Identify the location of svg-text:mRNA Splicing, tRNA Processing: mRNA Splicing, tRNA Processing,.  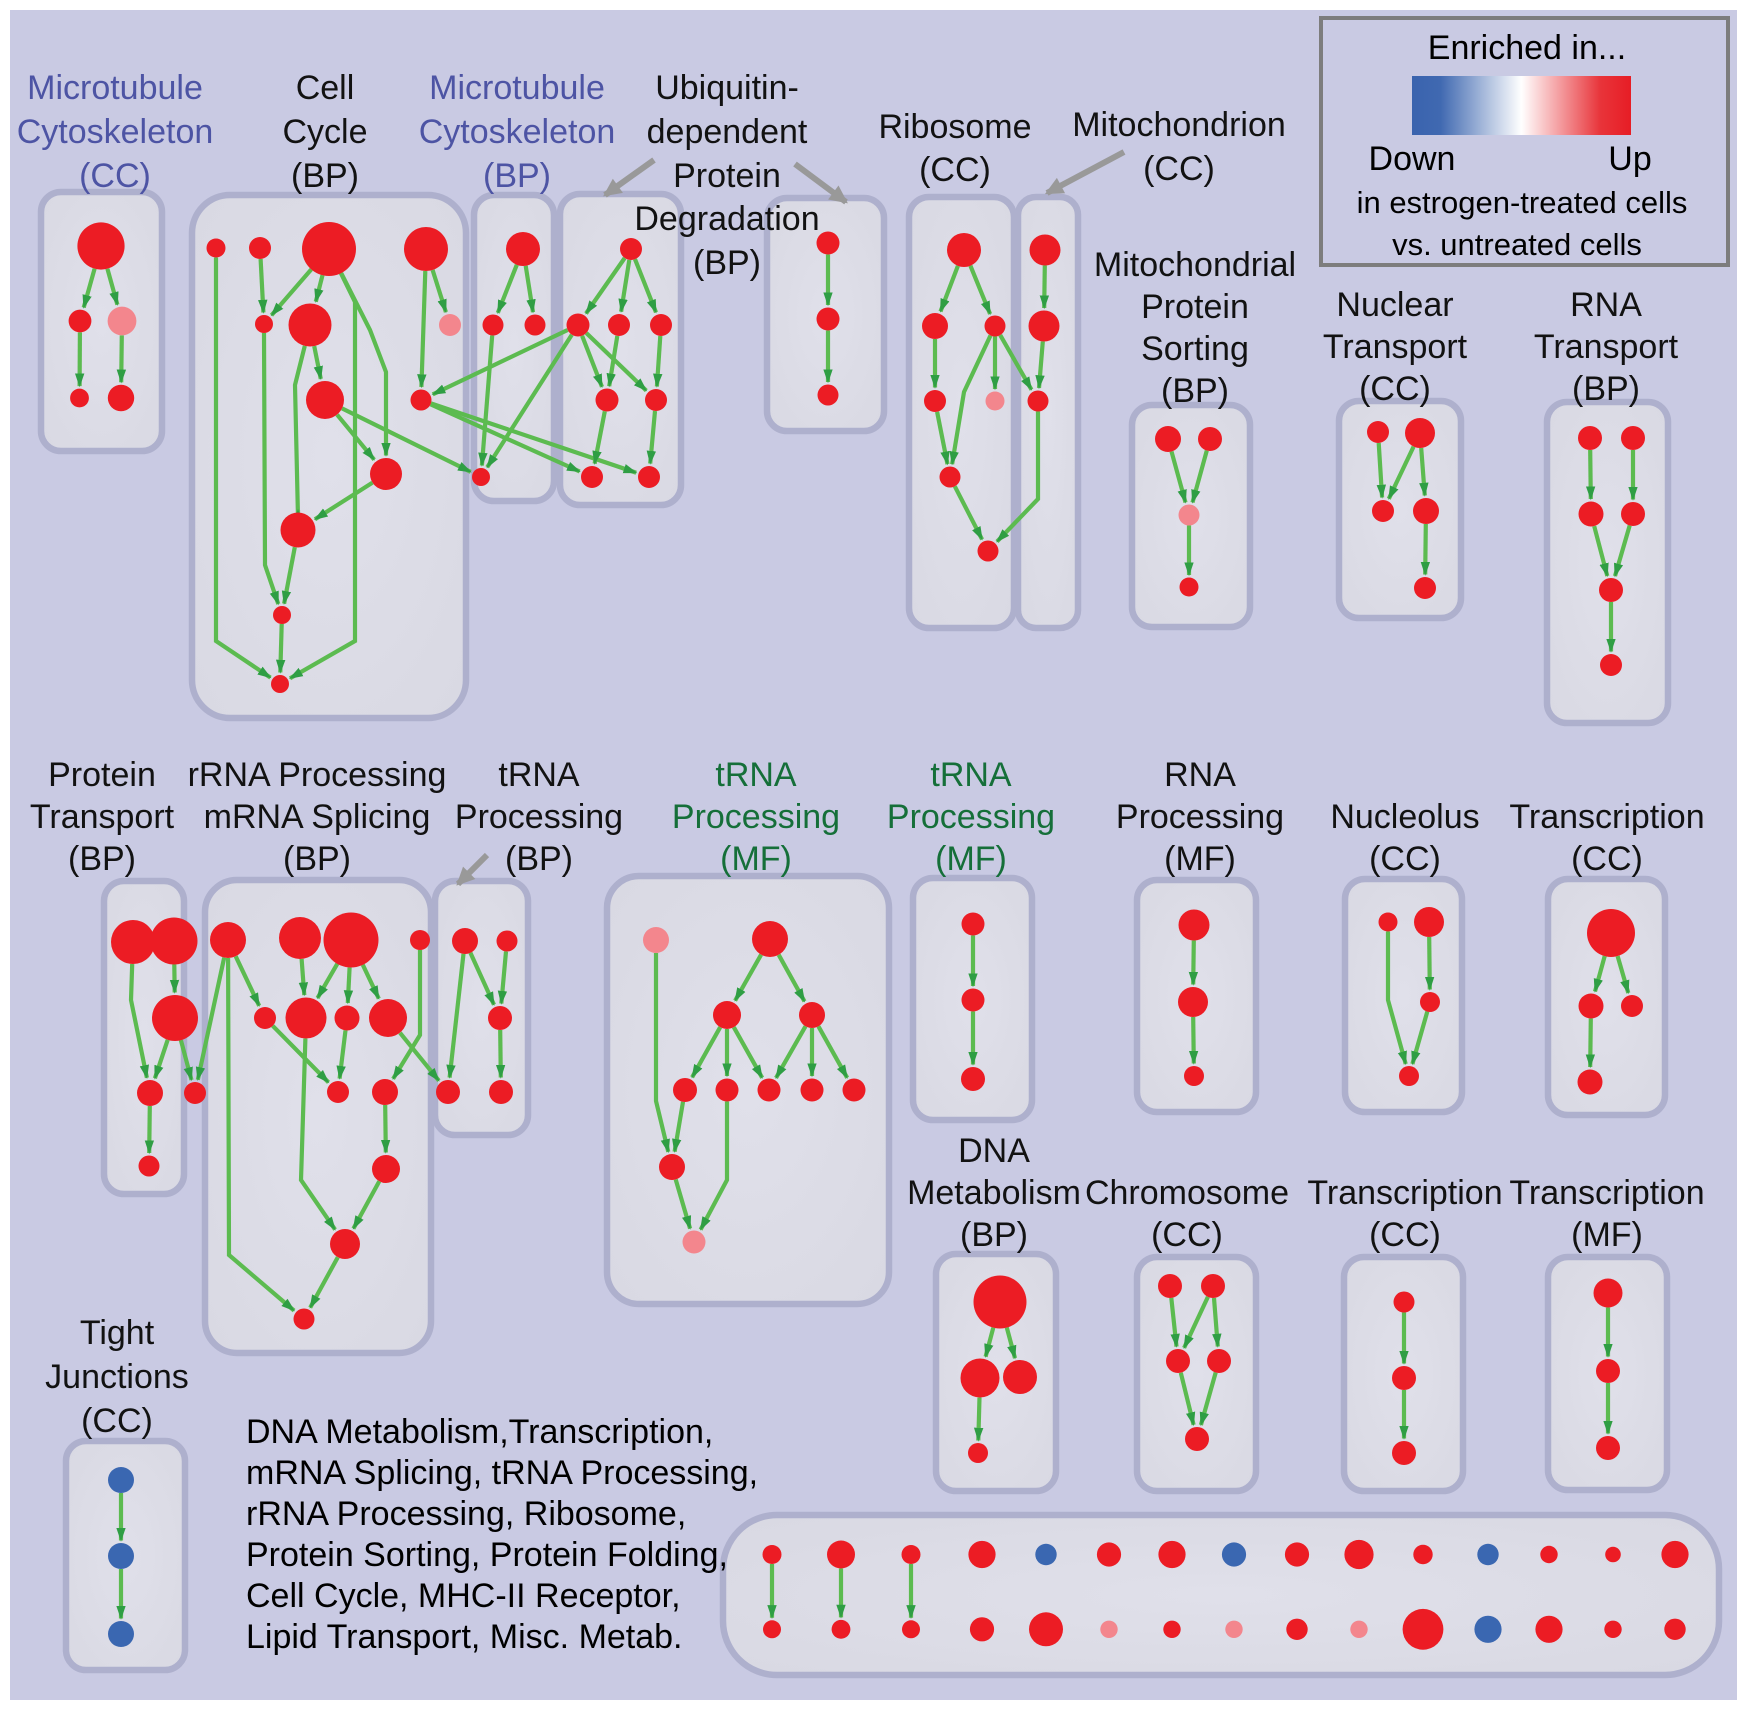
(502, 1473).